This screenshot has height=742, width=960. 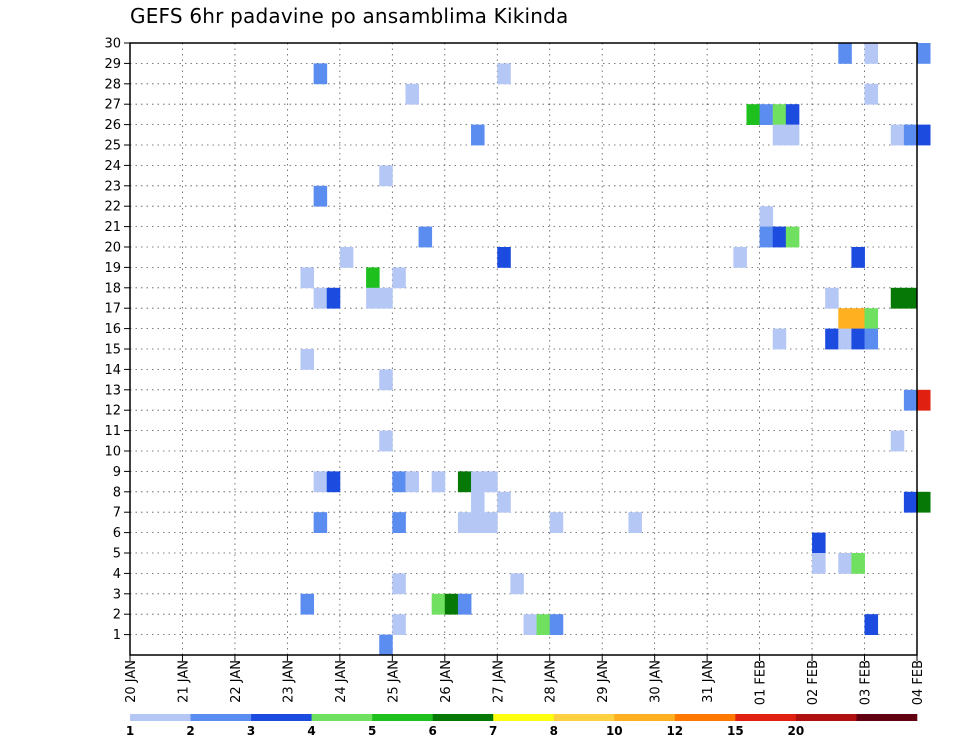 I want to click on x-tick-label: 24 JAN, so click(x=341, y=681).